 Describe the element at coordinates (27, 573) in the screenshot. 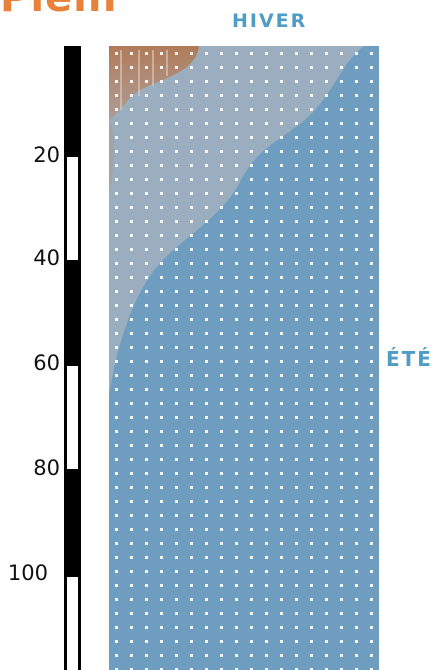

I see `depth-tick-label: 100` at that location.